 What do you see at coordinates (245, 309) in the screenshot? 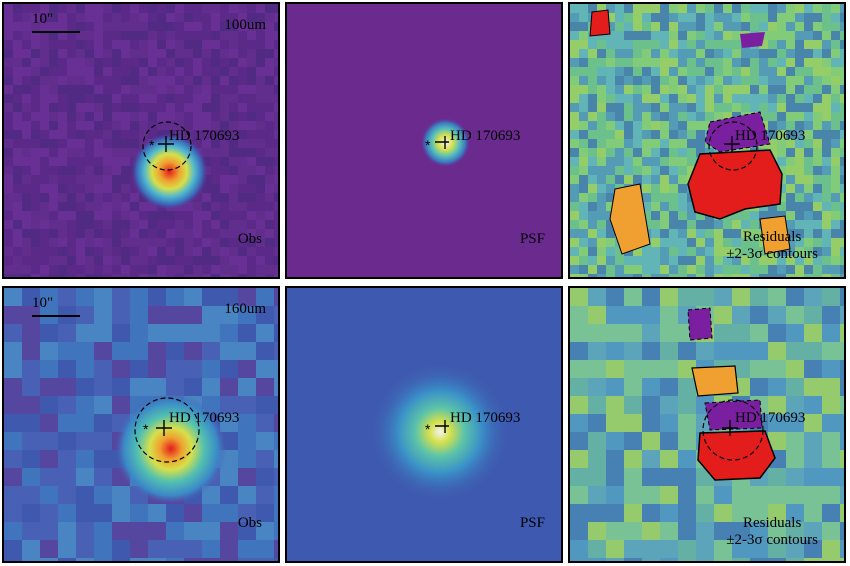
I see `band-label: 160um` at bounding box center [245, 309].